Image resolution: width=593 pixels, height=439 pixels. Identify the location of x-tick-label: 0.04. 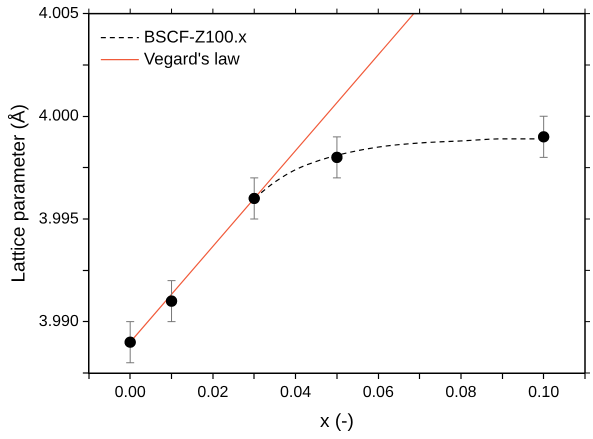
(296, 393).